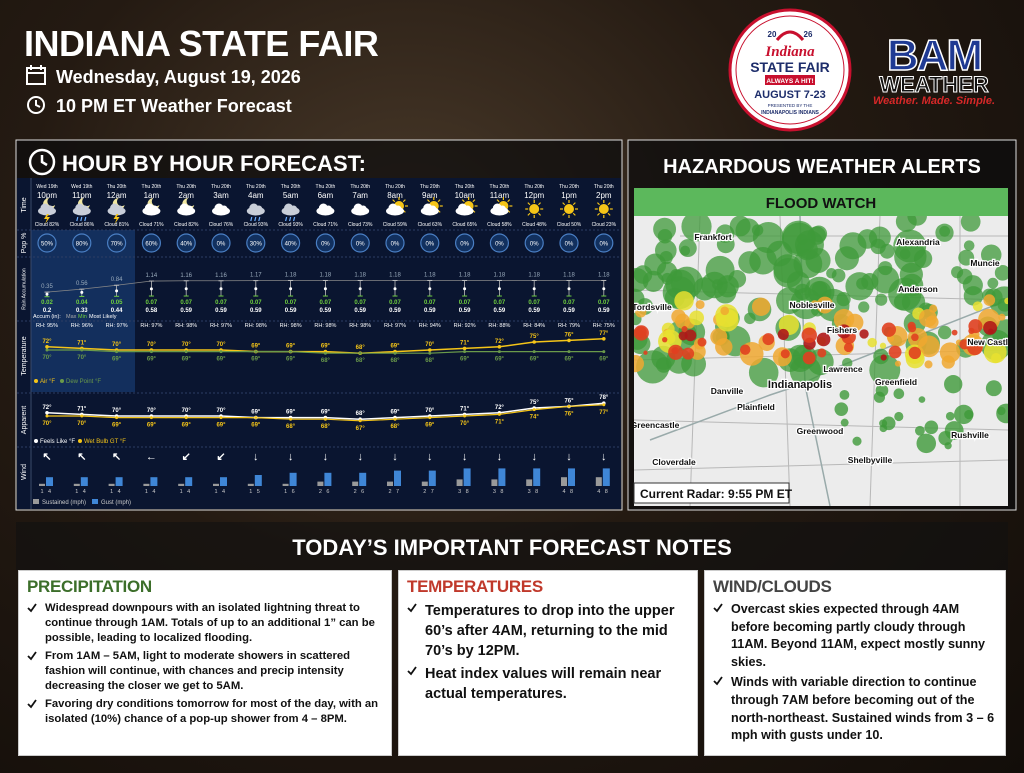  Describe the element at coordinates (431, 206) in the screenshot. I see `weather-icon` at that location.